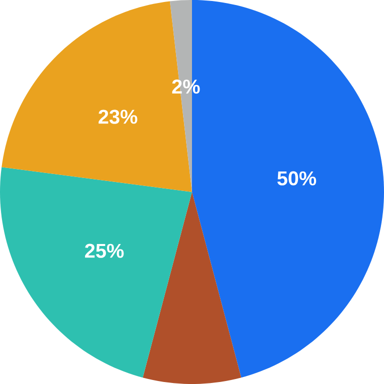 Image resolution: width=384 pixels, height=384 pixels. I want to click on data-label: 25%, so click(104, 251).